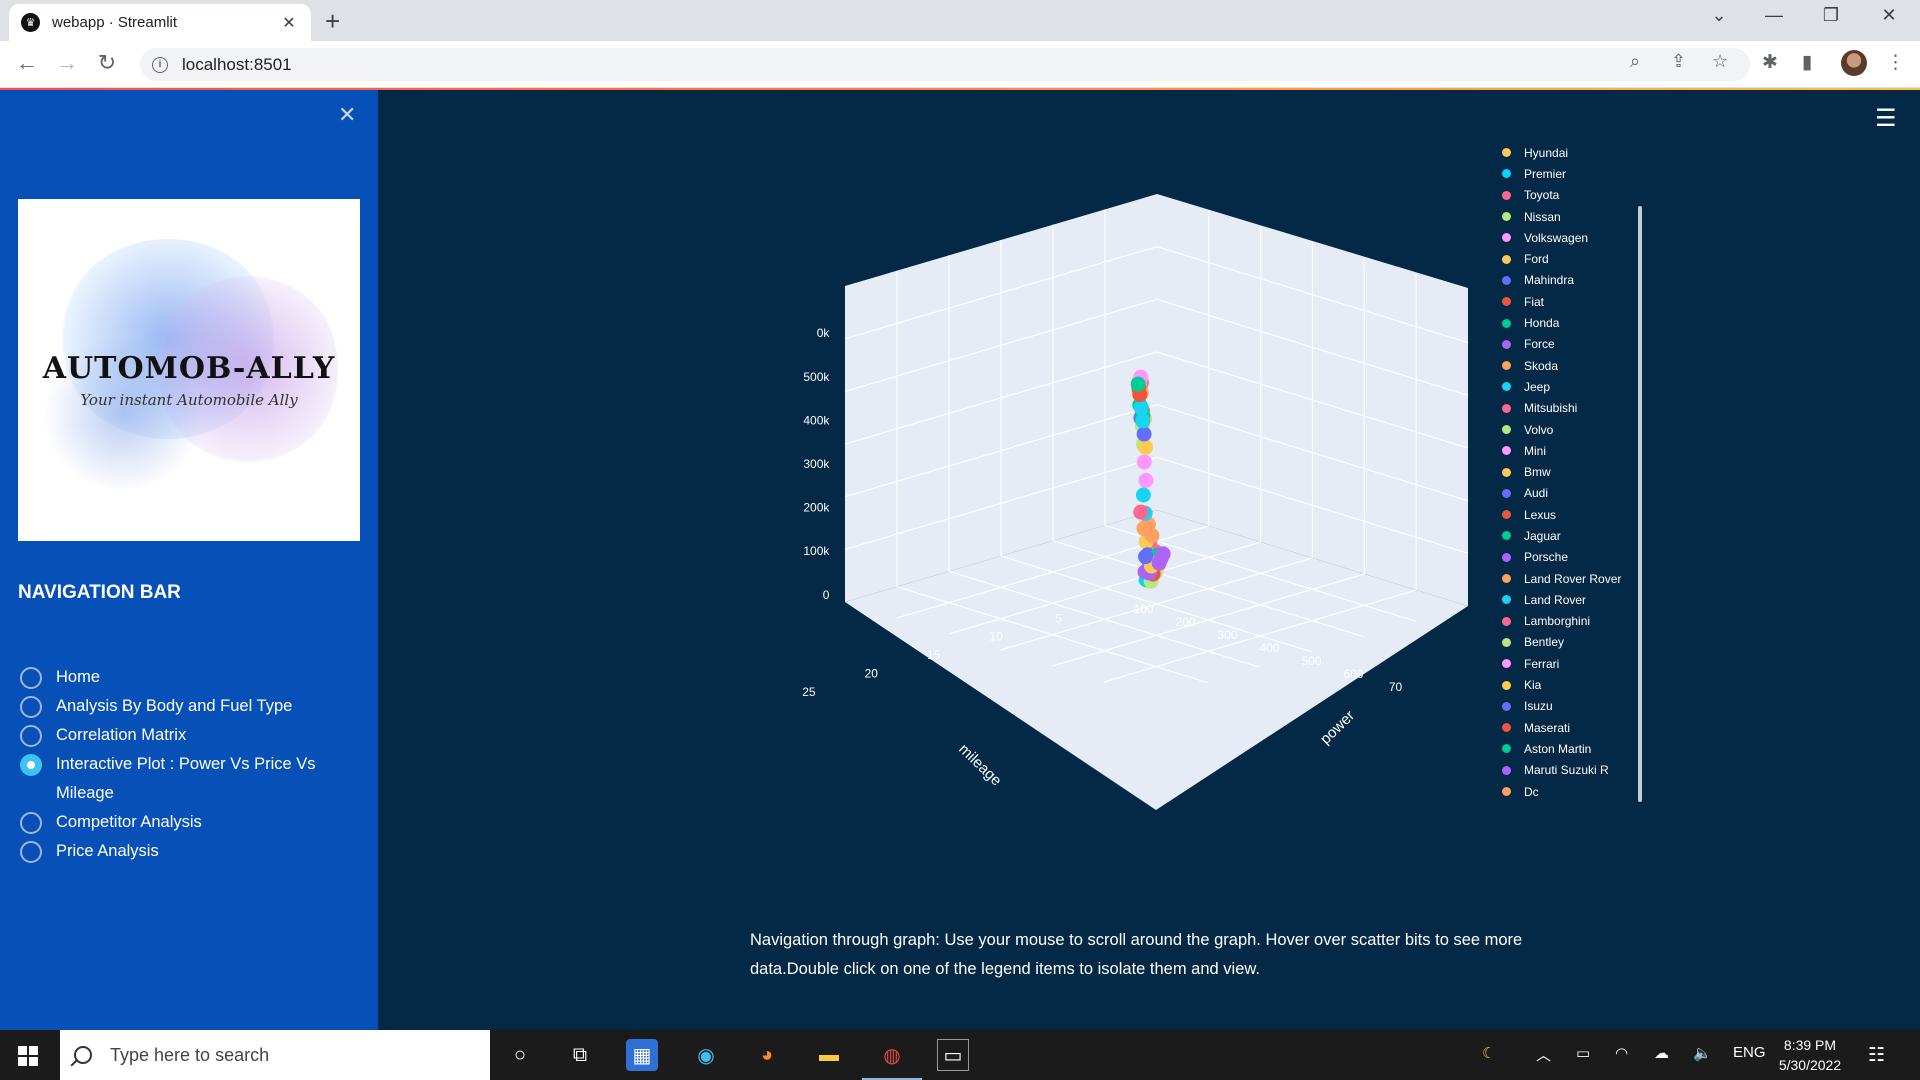 The height and width of the screenshot is (1080, 1920). I want to click on share-icon: ⇪, so click(1679, 61).